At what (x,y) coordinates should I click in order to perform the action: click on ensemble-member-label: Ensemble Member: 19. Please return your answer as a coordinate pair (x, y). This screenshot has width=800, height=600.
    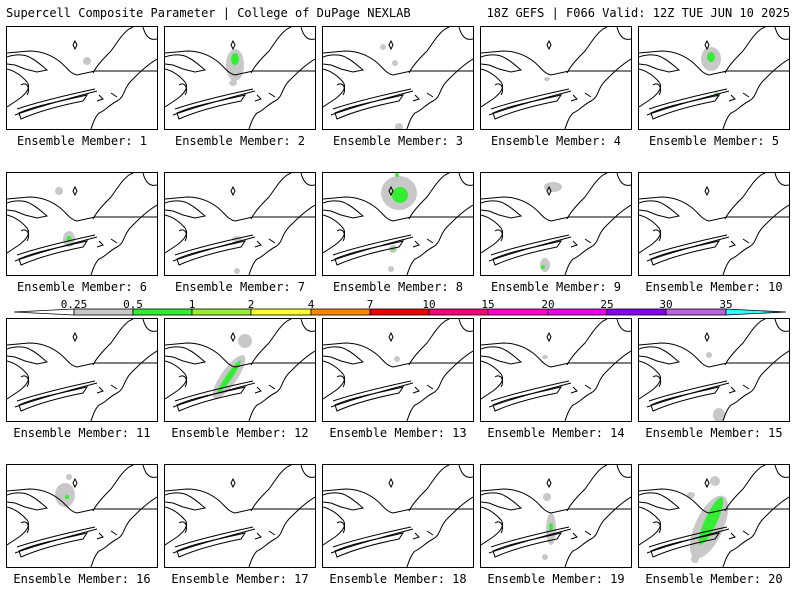
    Looking at the image, I should click on (556, 579).